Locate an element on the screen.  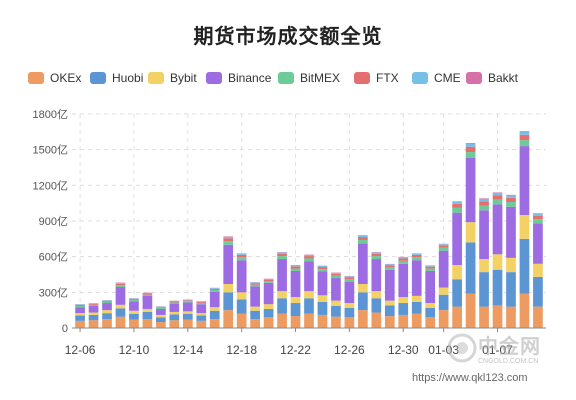
legend-item-ftx: FTX is located at coordinates (376, 78).